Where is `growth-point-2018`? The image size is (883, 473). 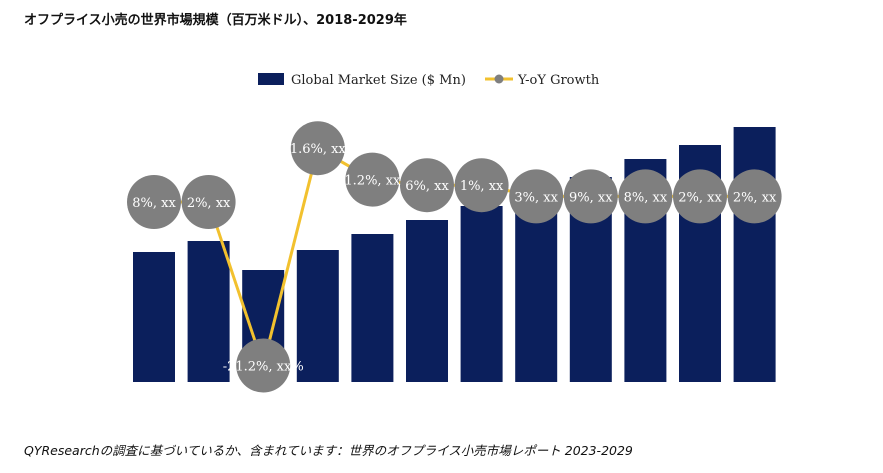
growth-point-2018 is located at coordinates (154, 202).